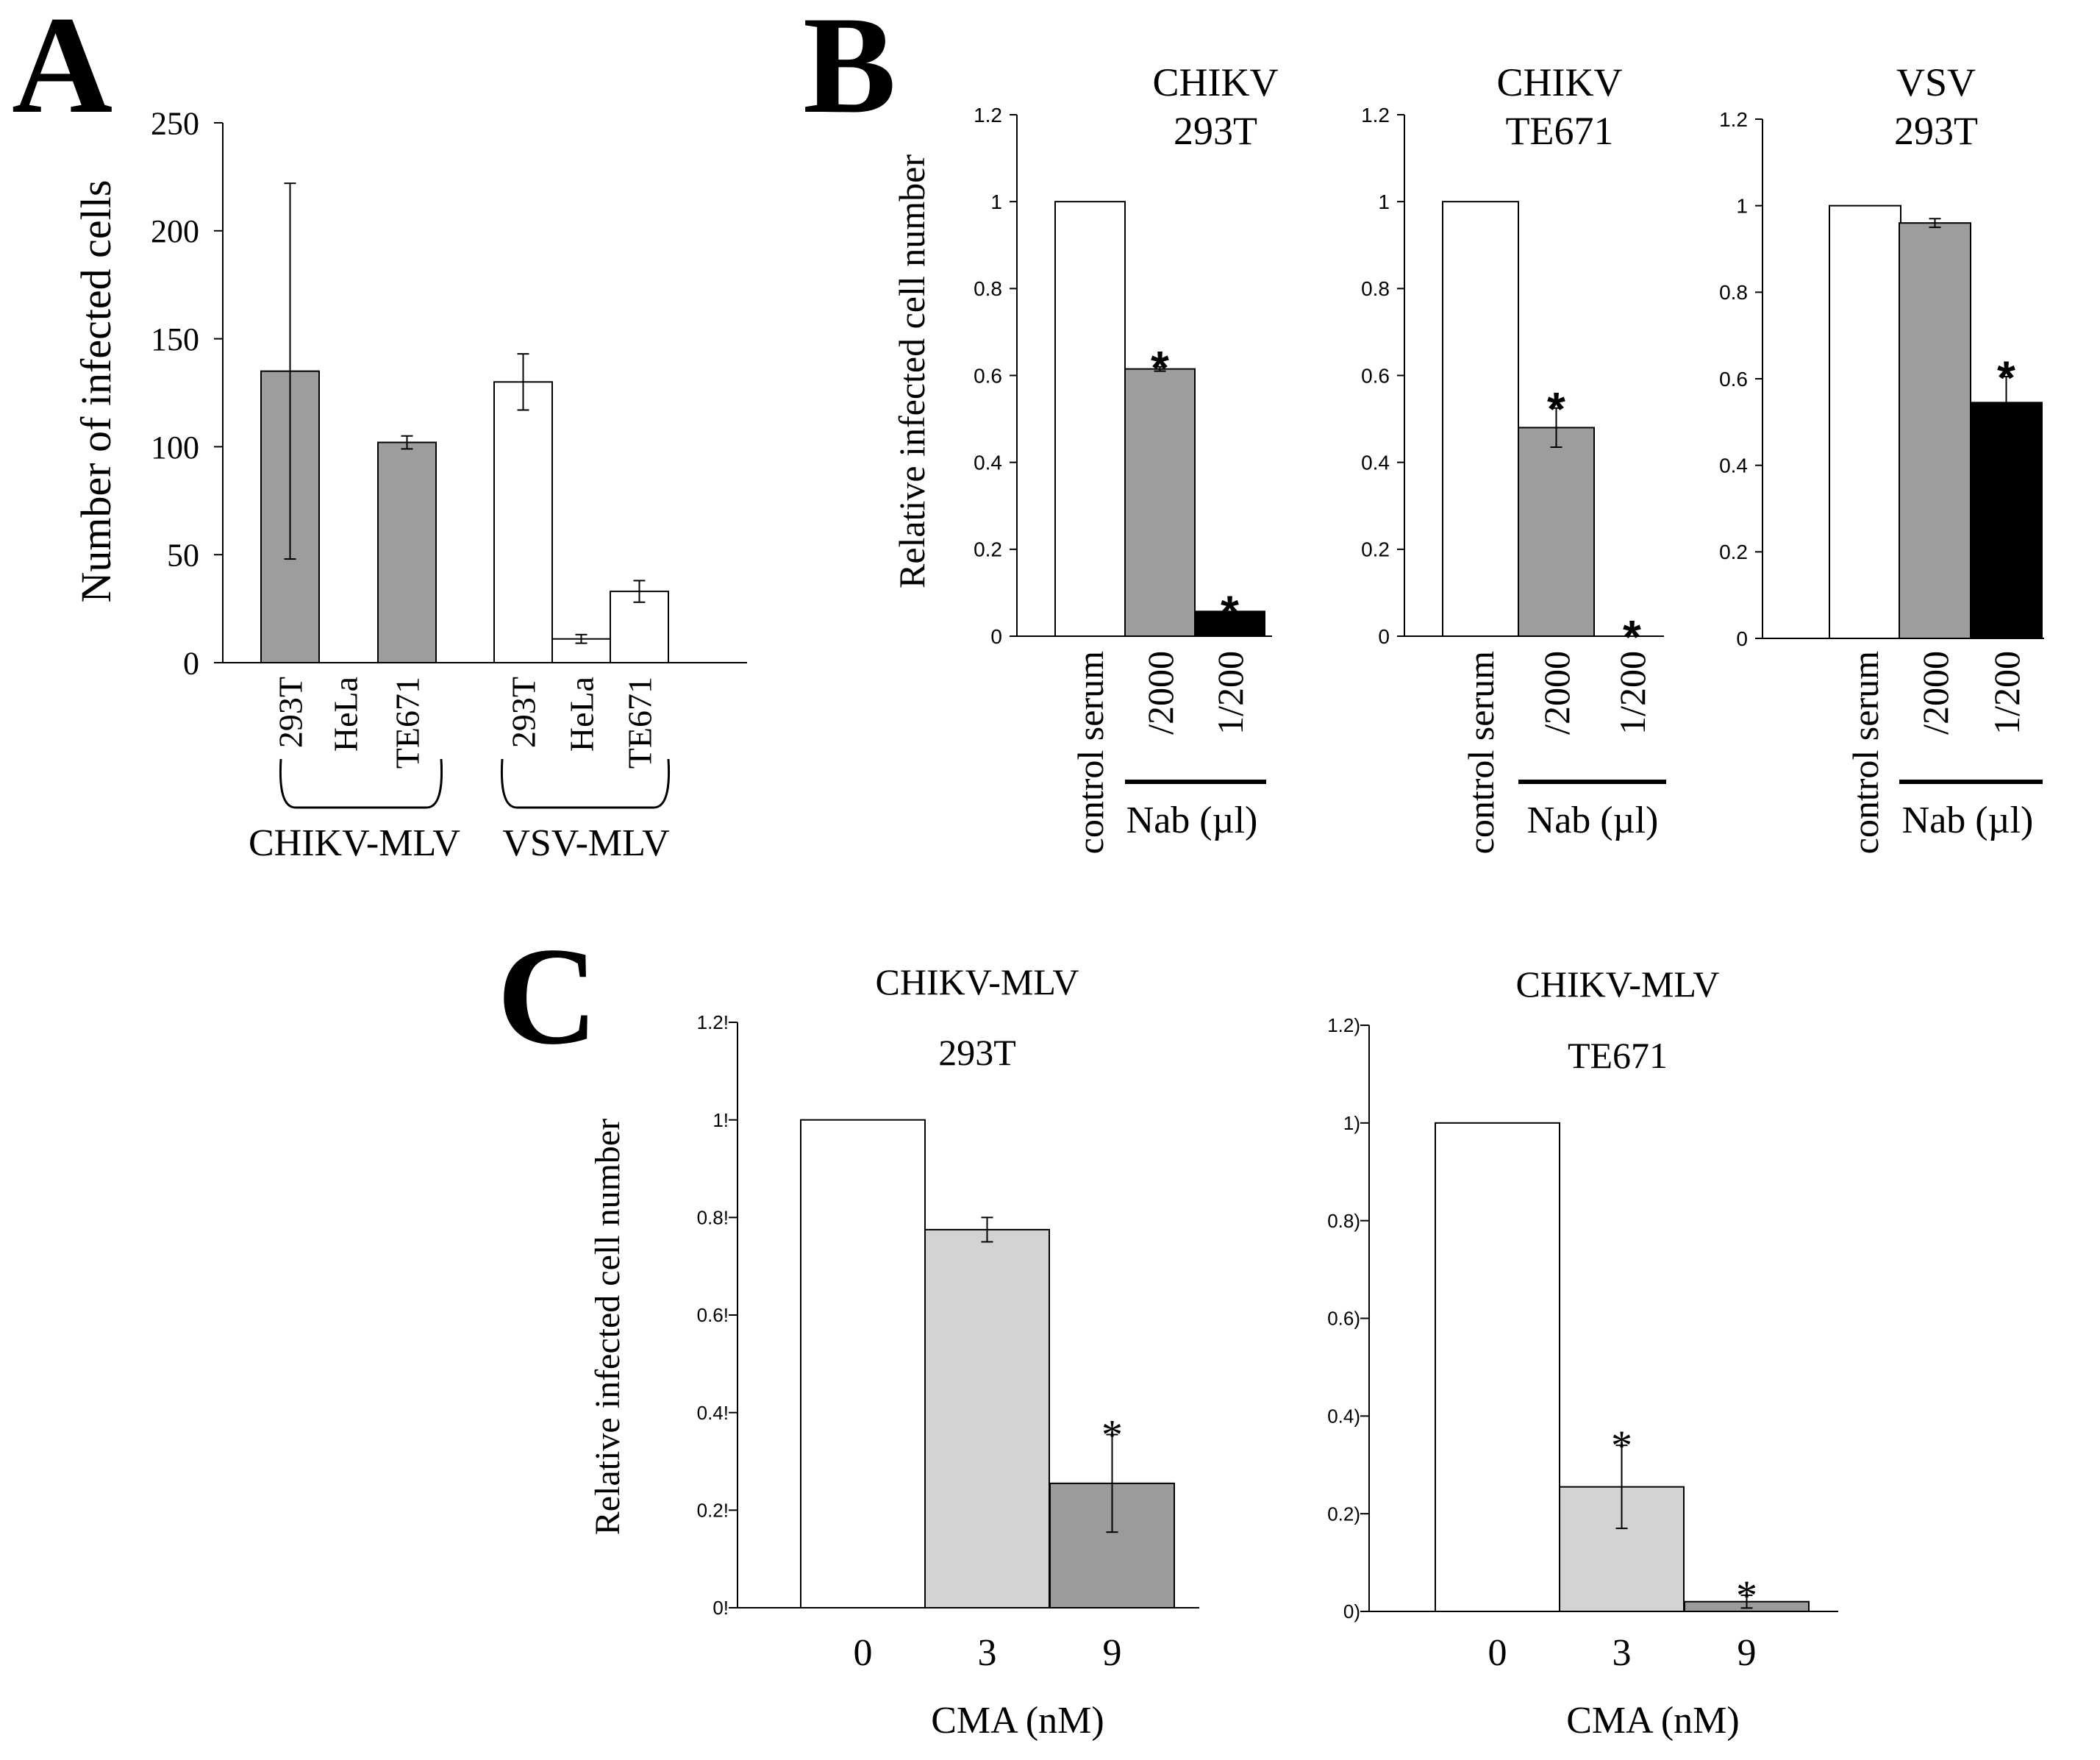 This screenshot has width=2100, height=1760. What do you see at coordinates (1936, 131) in the screenshot?
I see `chart-b3-title-line2: 293T` at bounding box center [1936, 131].